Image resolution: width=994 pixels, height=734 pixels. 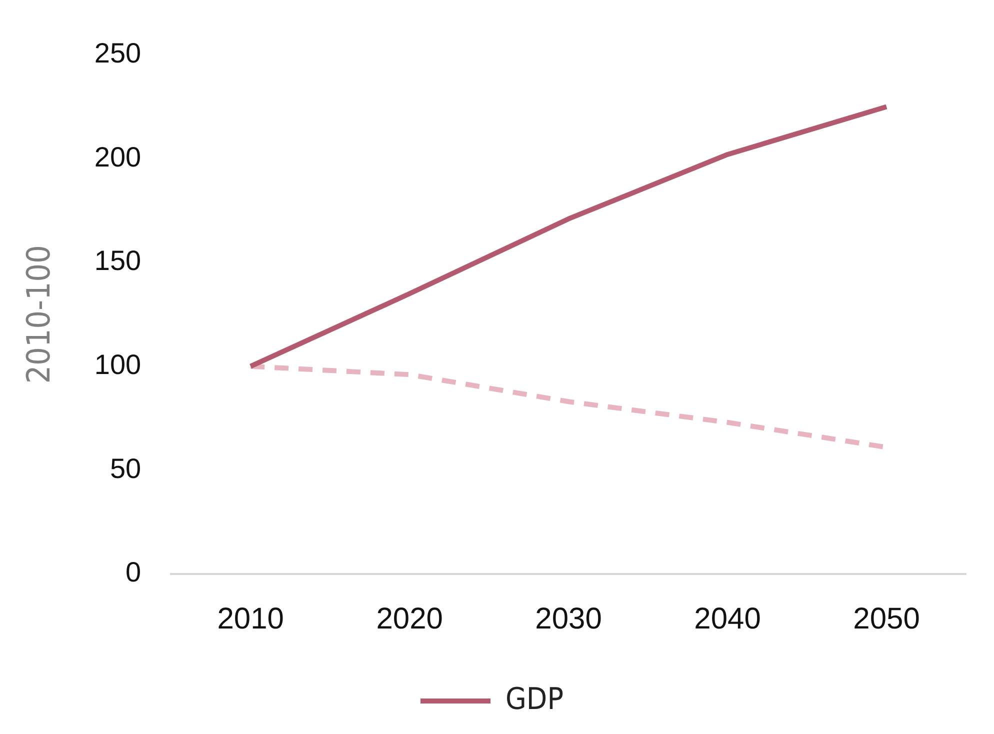 What do you see at coordinates (118, 364) in the screenshot?
I see `y-tick-label: 100` at bounding box center [118, 364].